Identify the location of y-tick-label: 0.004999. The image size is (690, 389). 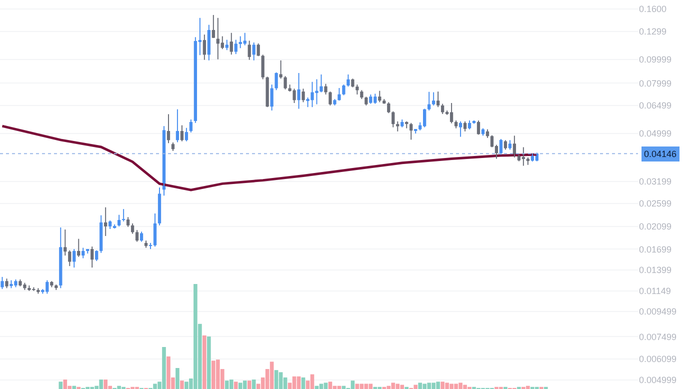
(658, 380).